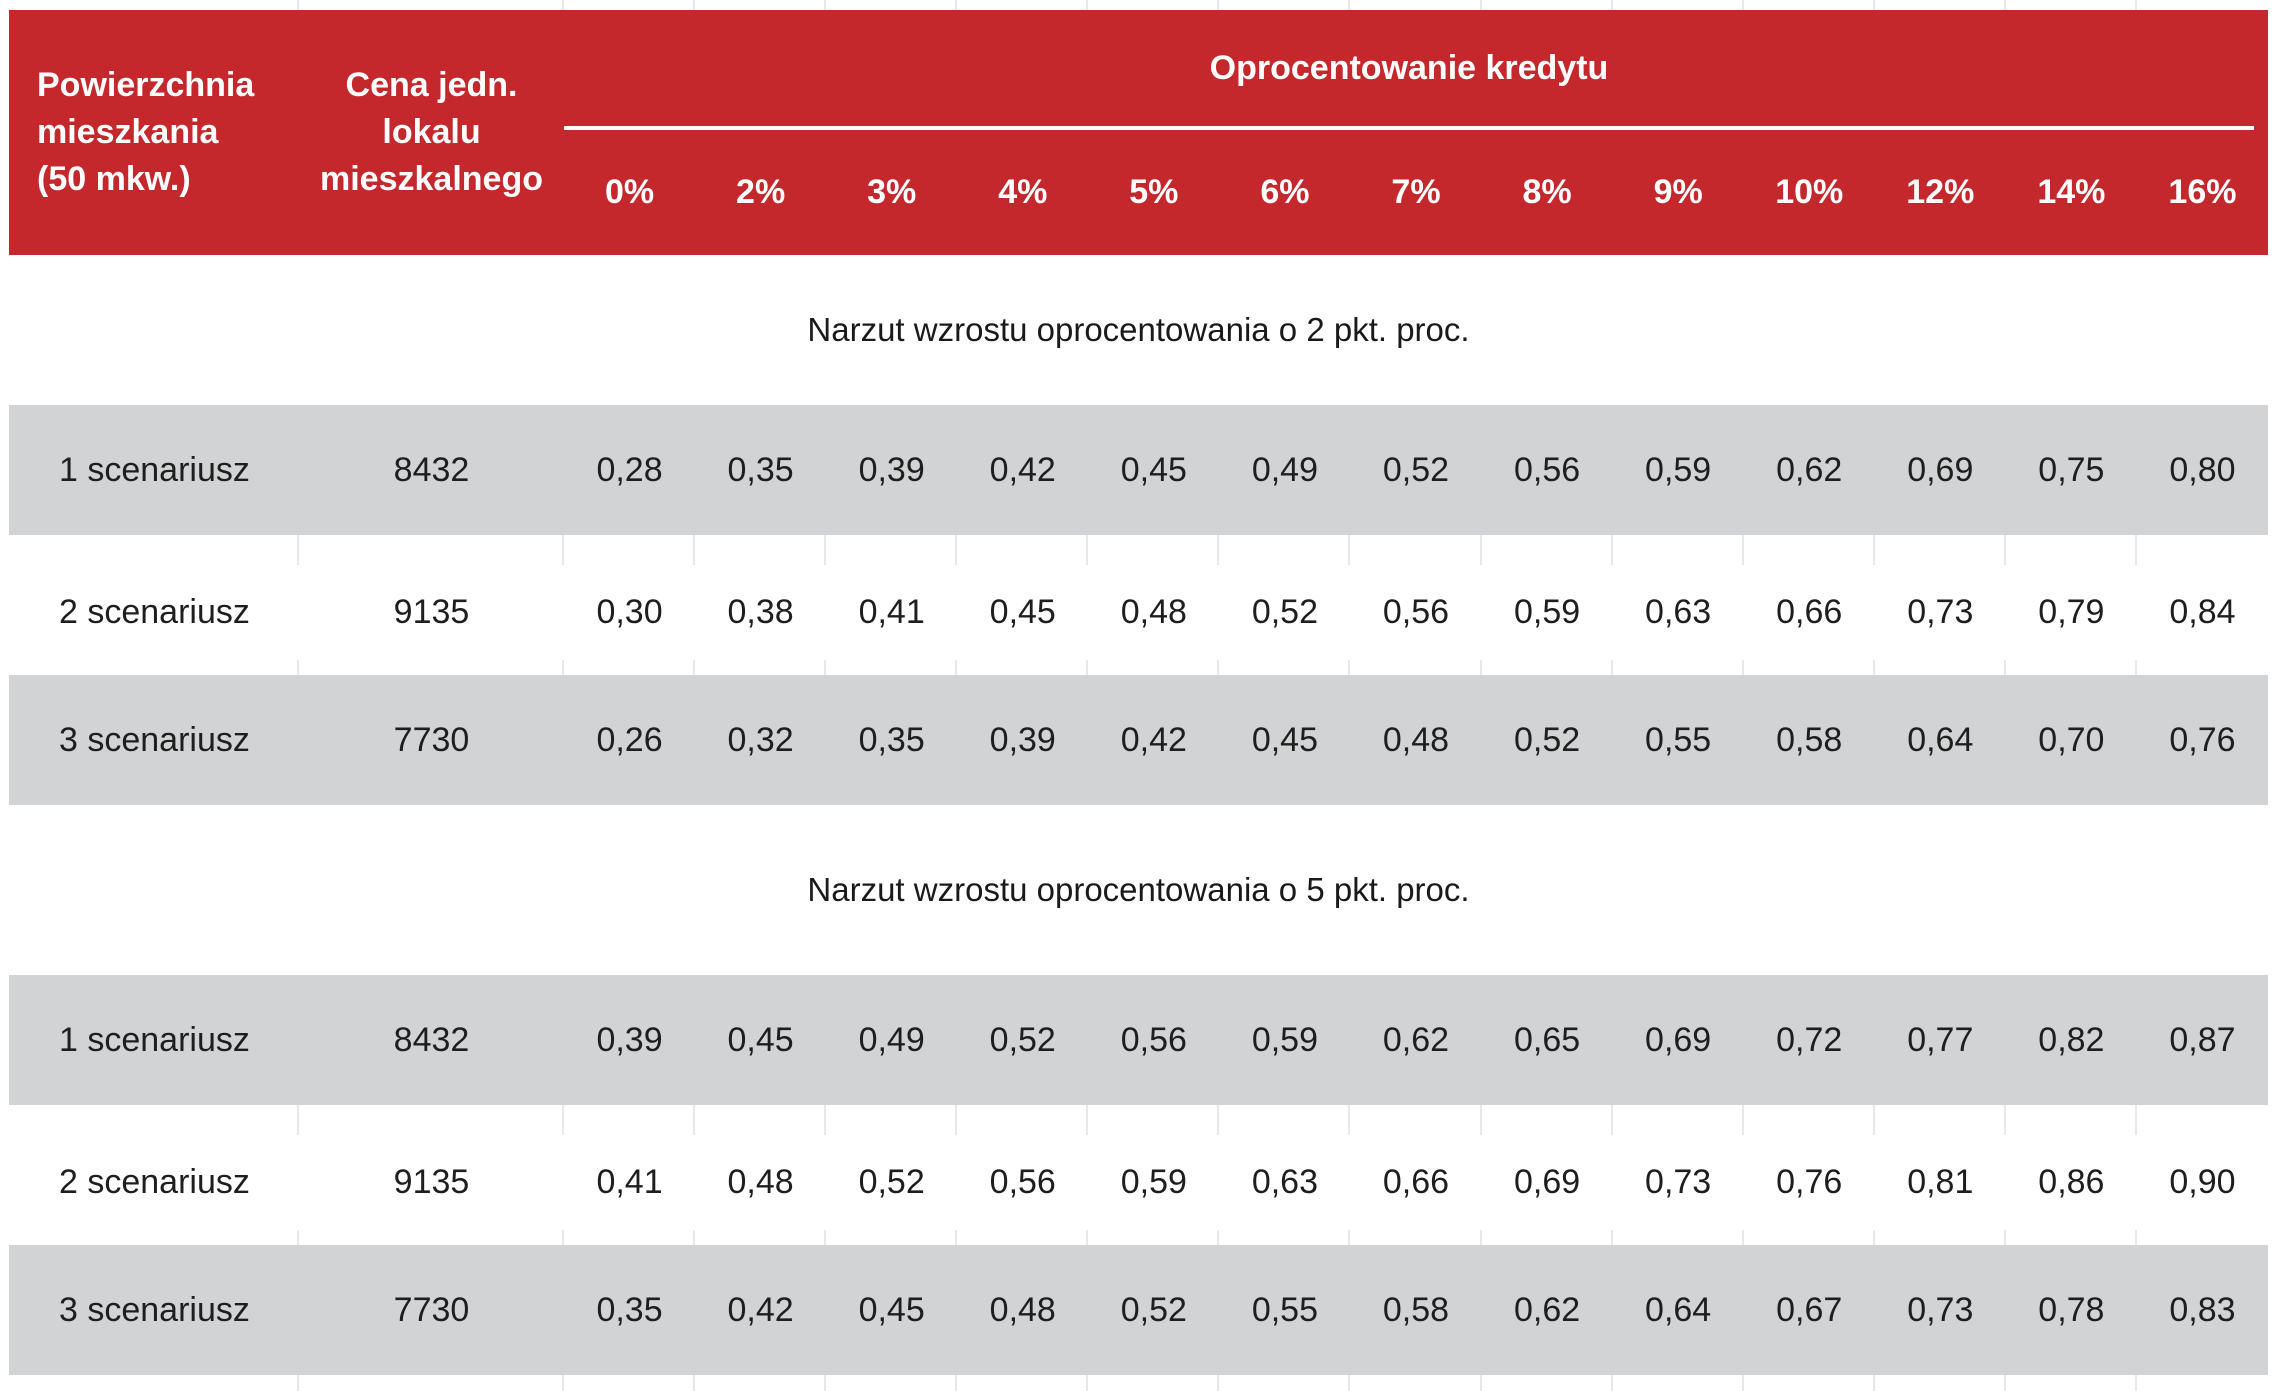  I want to click on rate-column-header: 6%, so click(1285, 192).